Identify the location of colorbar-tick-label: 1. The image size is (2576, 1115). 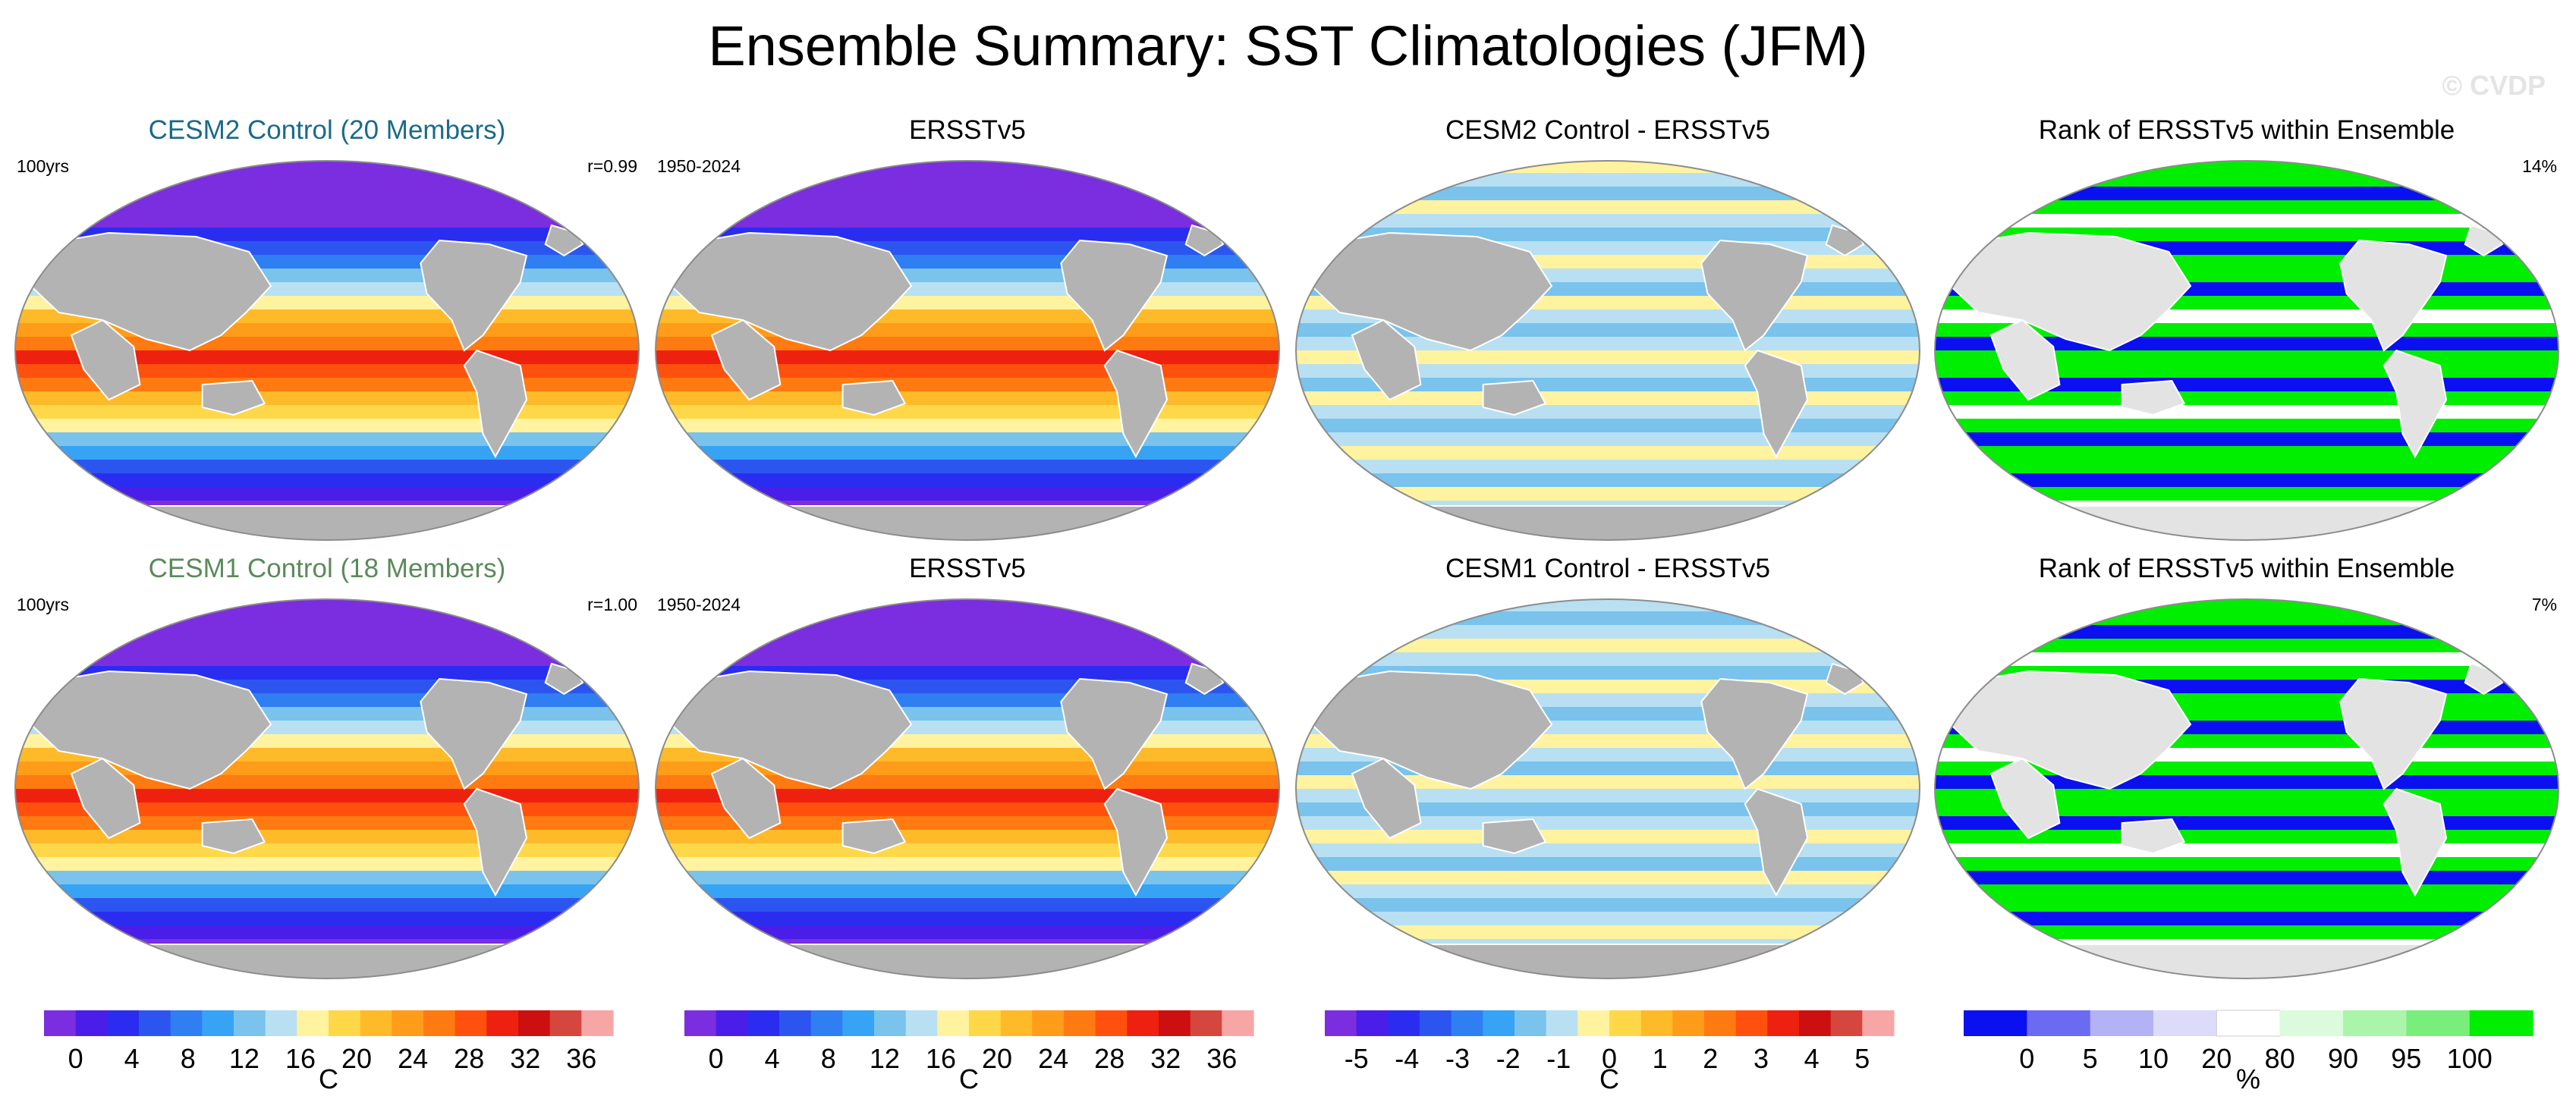
(1660, 1058).